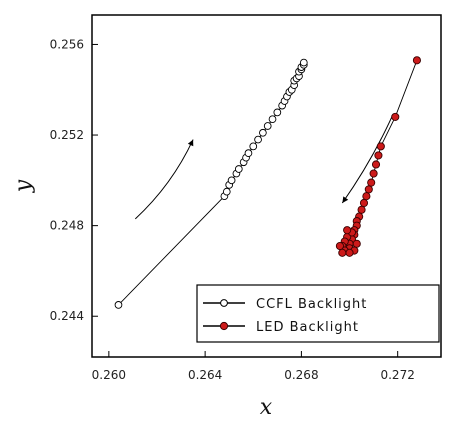  I want to click on y-tick-label: 0.244, so click(67, 316).